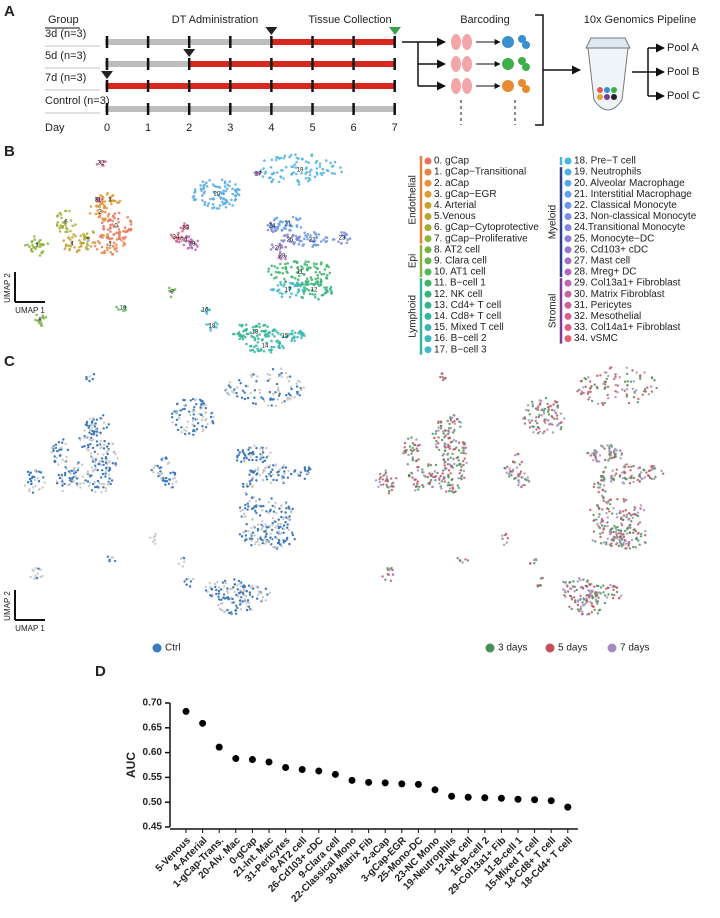 The image size is (720, 918). I want to click on bead, so click(607, 90).